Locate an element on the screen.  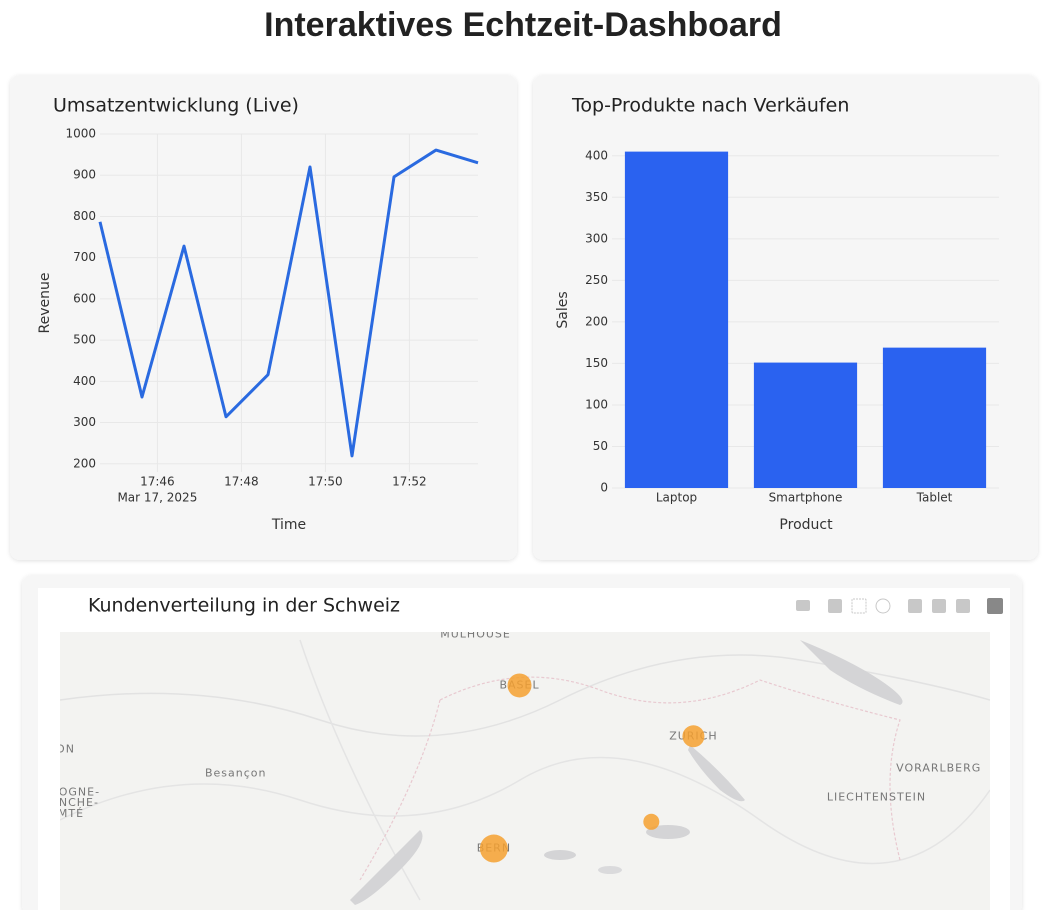
plotly-logo is located at coordinates (995, 606).